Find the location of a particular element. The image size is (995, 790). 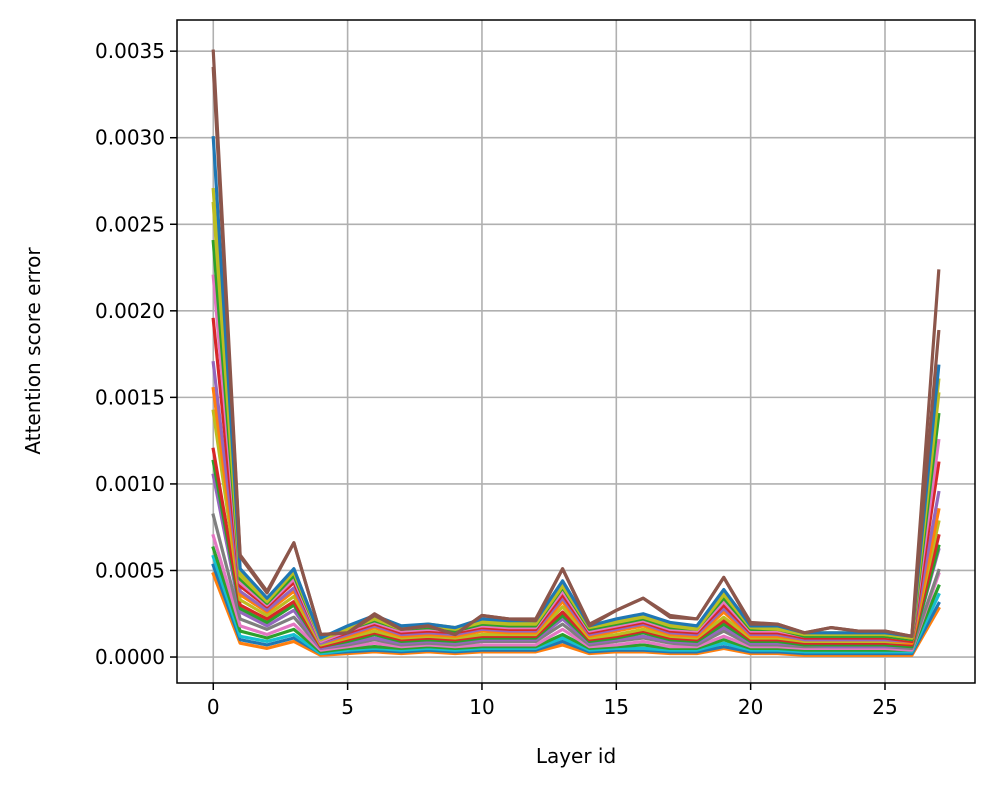

y-tick-label: 0.0025 is located at coordinates (130, 224).